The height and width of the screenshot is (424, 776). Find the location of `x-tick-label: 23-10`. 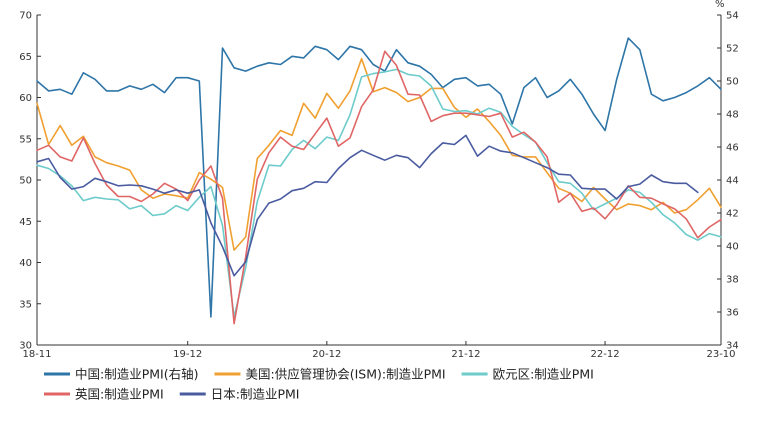

x-tick-label: 23-10 is located at coordinates (720, 354).